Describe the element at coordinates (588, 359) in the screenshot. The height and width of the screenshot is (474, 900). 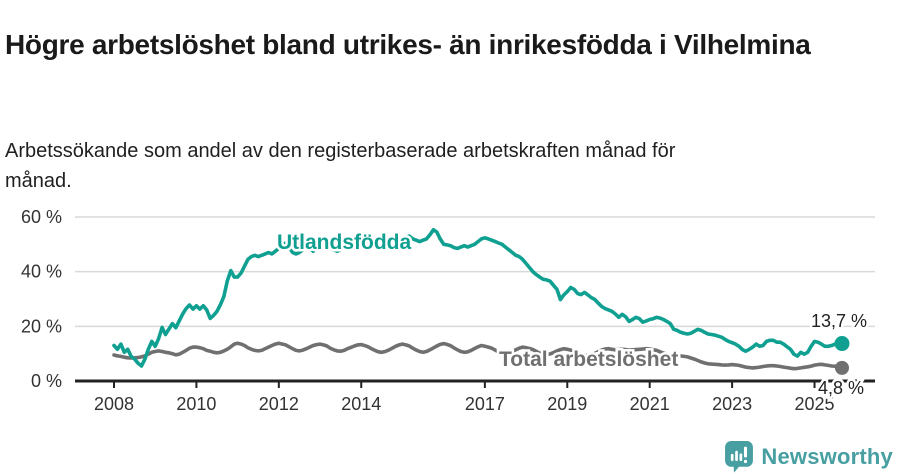
I see `total-label: Total arbetslöshet` at that location.